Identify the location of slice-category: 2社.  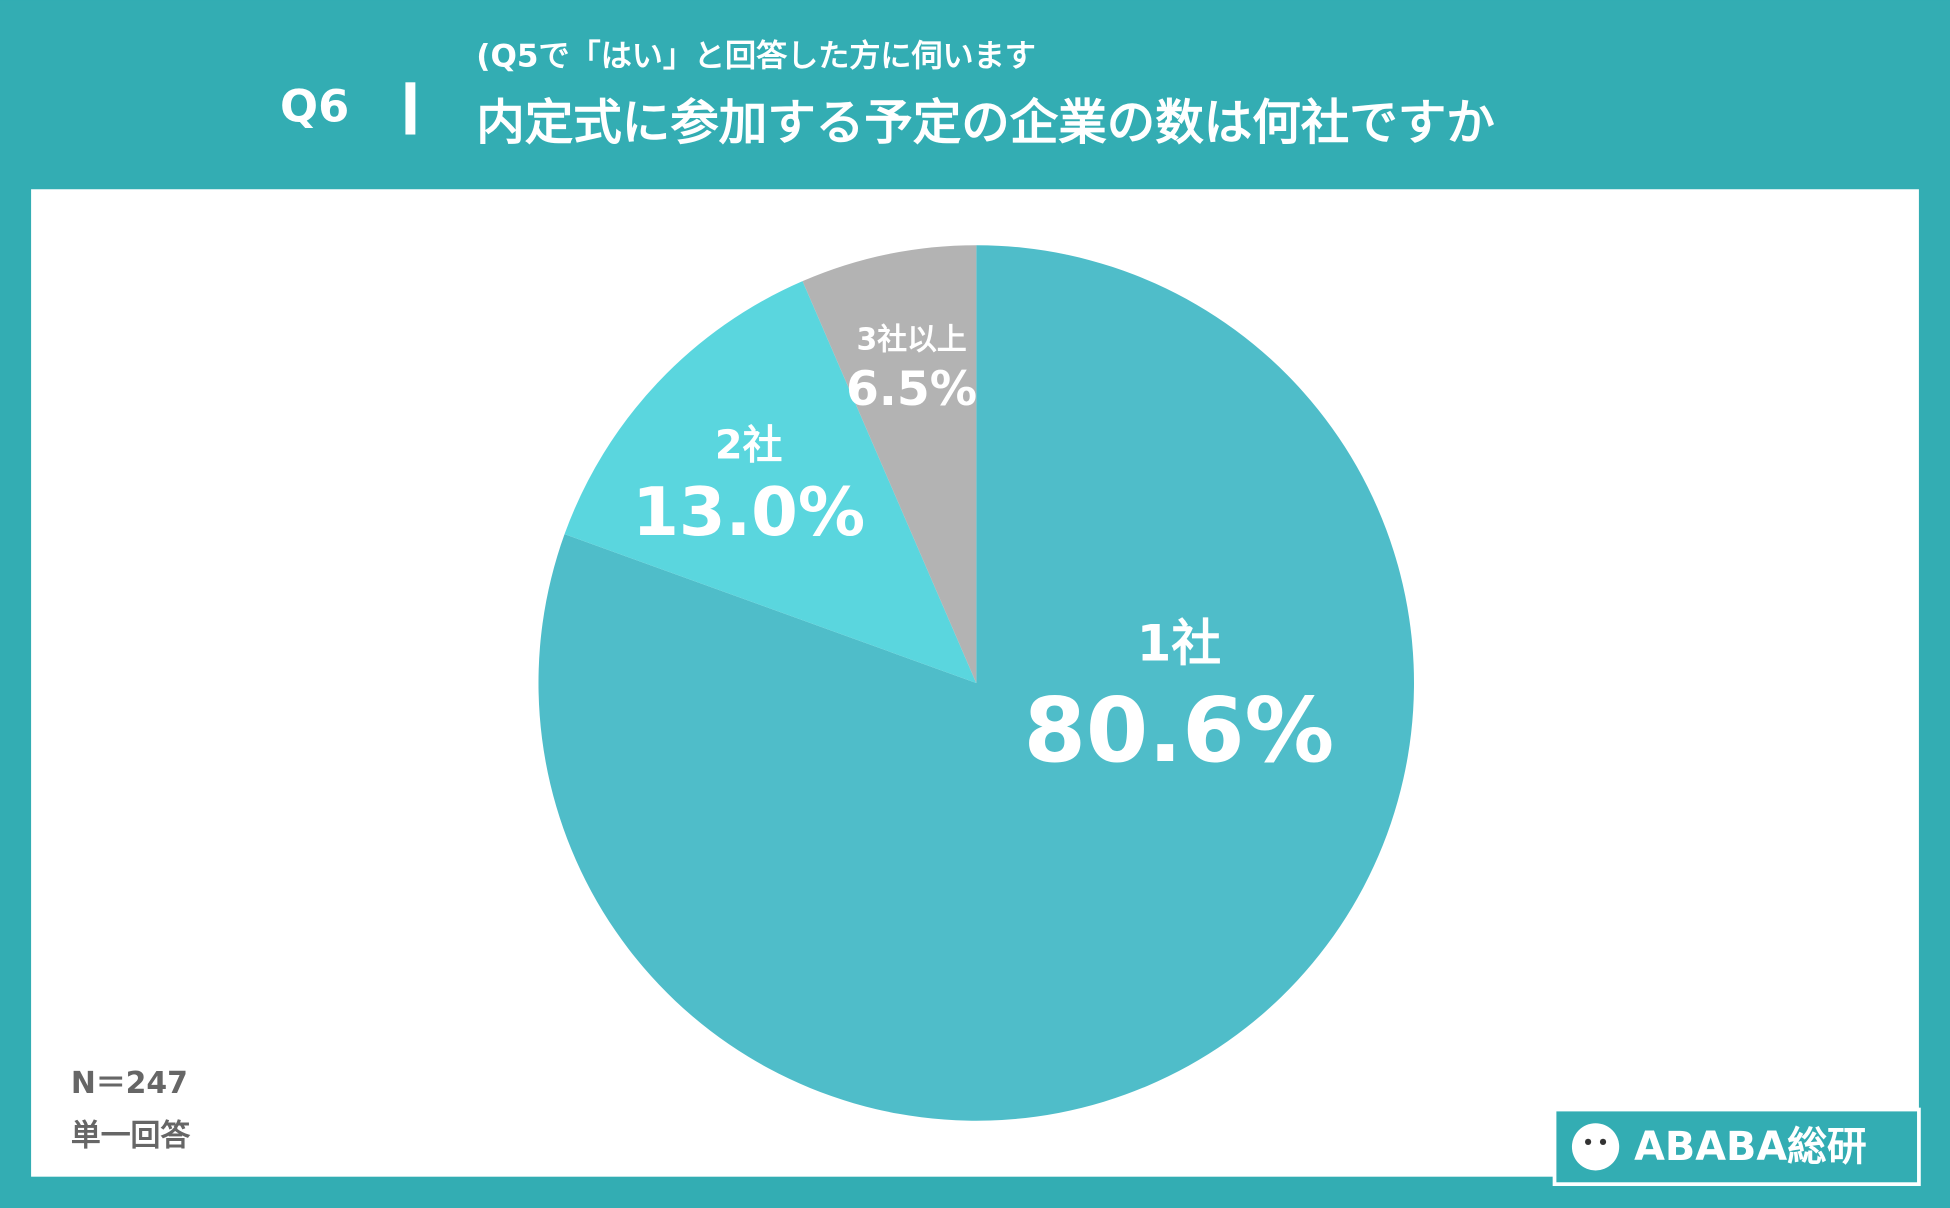
(748, 445).